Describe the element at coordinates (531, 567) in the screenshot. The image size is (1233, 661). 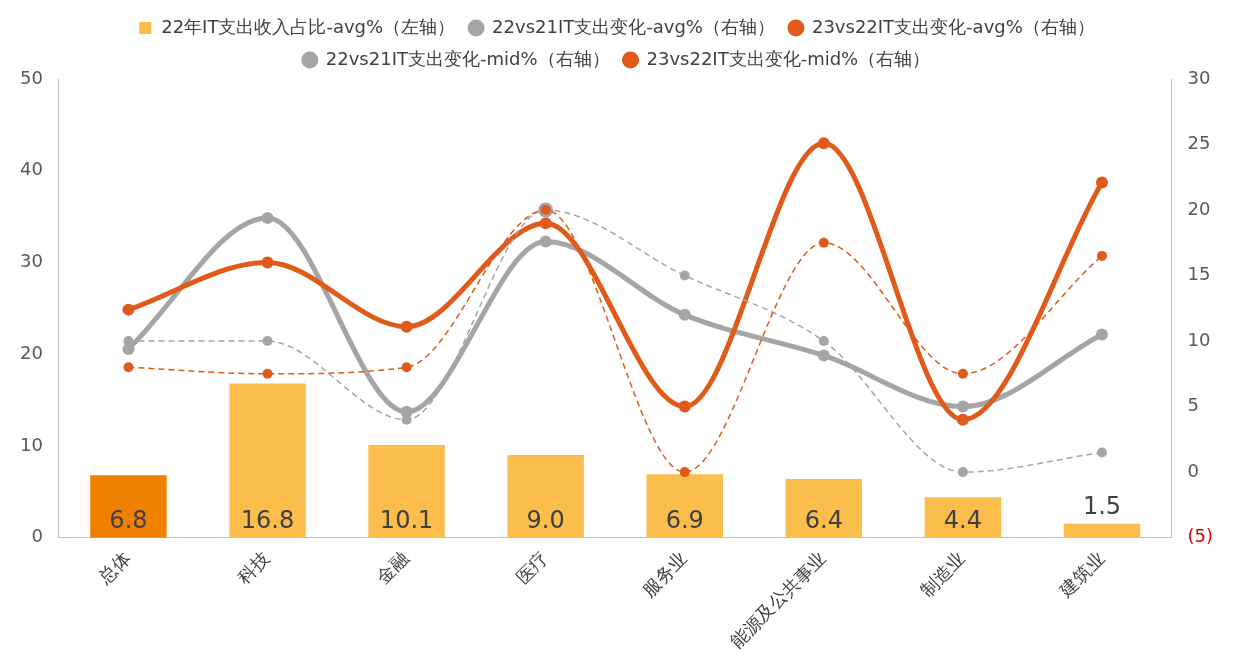
I see `x-tick-label: 医疗` at that location.